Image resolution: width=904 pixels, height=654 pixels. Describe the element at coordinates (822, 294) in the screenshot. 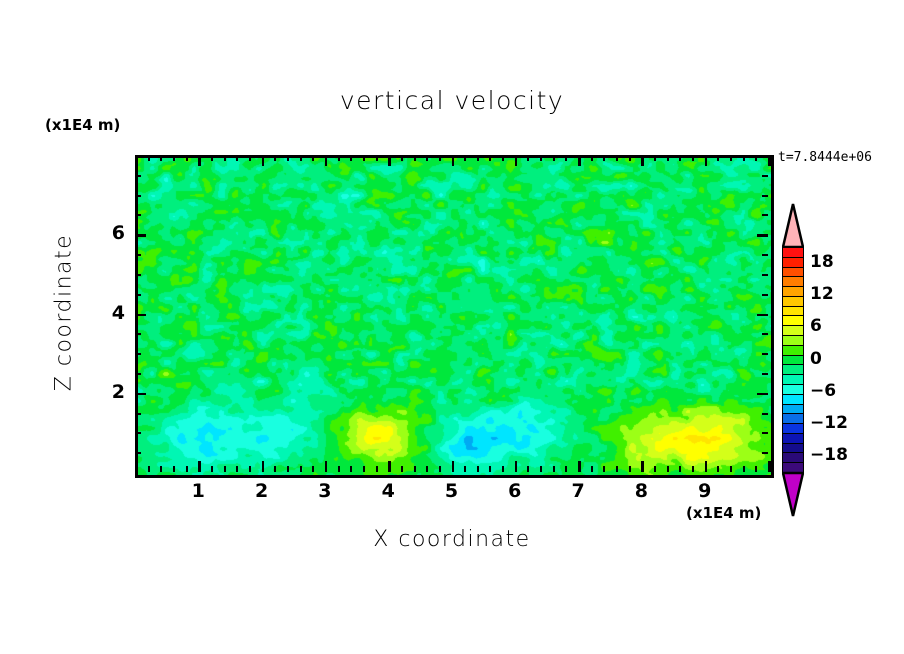

I see `colorbar-tick-label: 12` at that location.